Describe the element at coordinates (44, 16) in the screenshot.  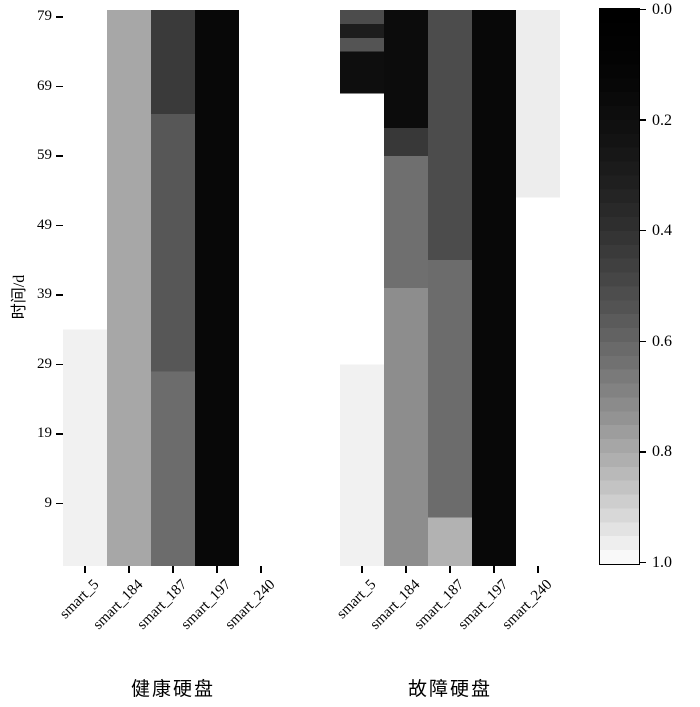
I see `y-tick-label: 79` at that location.